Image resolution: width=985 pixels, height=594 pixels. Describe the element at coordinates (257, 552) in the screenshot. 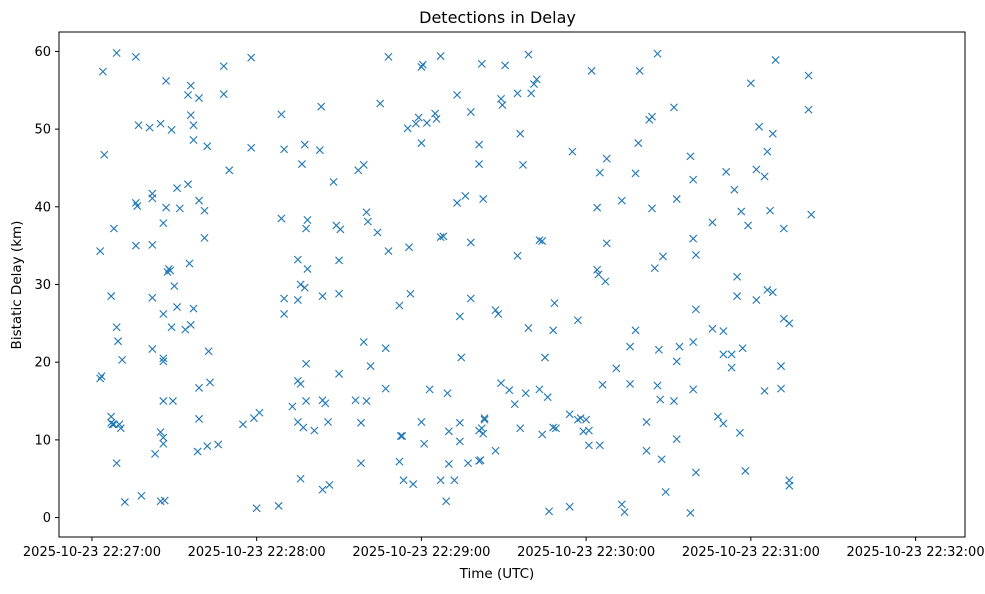

I see `x-tick-label: 2025-10-23 22:28:00` at that location.